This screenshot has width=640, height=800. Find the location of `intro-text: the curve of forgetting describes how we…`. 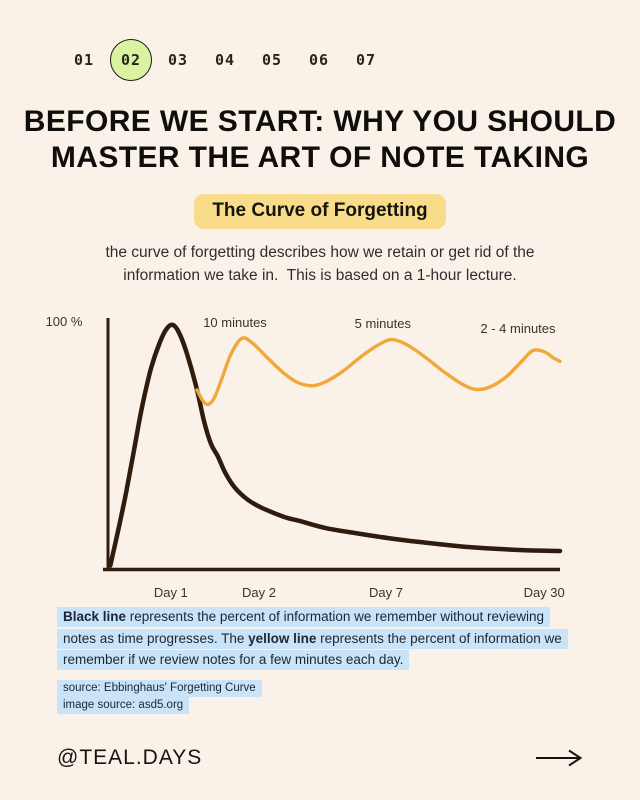

intro-text: the curve of forgetting describes how we… is located at coordinates (320, 264).